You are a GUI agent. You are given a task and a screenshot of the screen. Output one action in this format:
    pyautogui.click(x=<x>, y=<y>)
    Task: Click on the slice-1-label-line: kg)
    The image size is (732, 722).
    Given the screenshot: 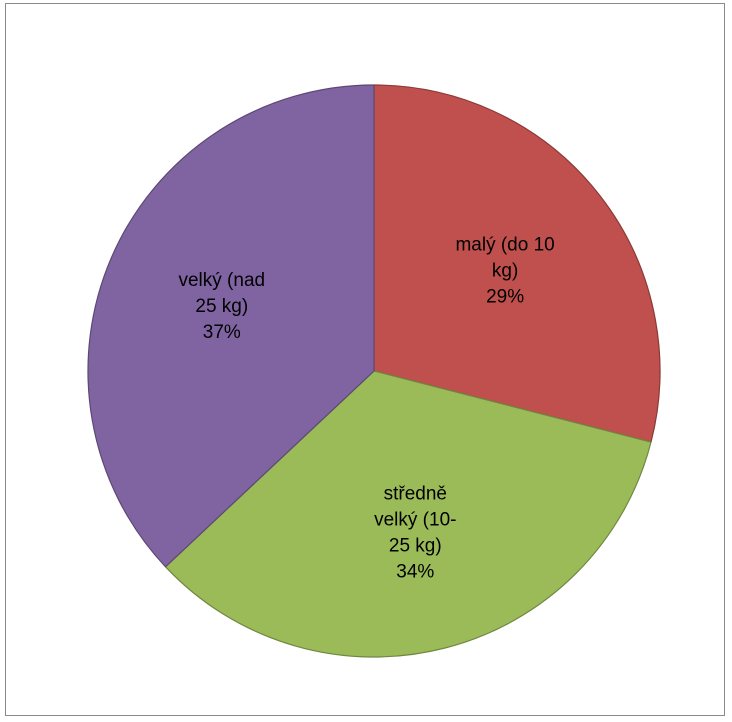 What is the action you would take?
    pyautogui.click(x=505, y=270)
    